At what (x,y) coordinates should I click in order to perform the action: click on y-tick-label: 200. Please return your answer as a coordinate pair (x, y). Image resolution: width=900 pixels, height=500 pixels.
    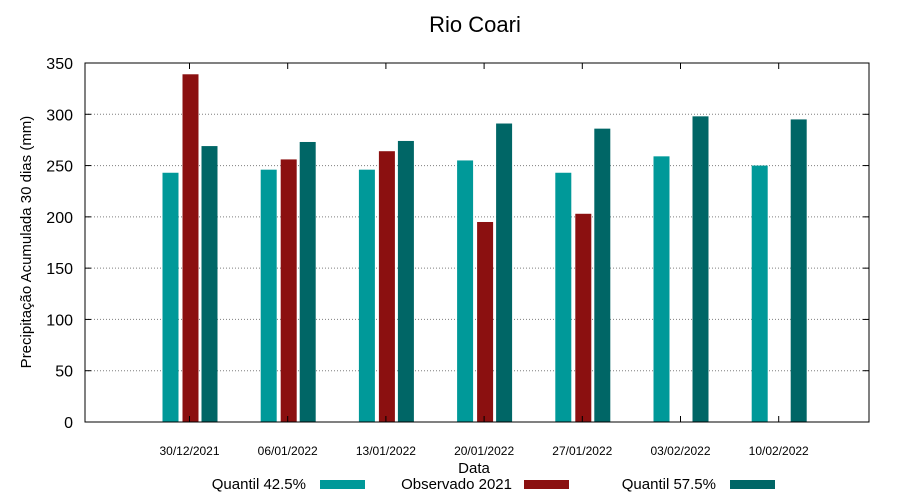
    Looking at the image, I should click on (59, 218).